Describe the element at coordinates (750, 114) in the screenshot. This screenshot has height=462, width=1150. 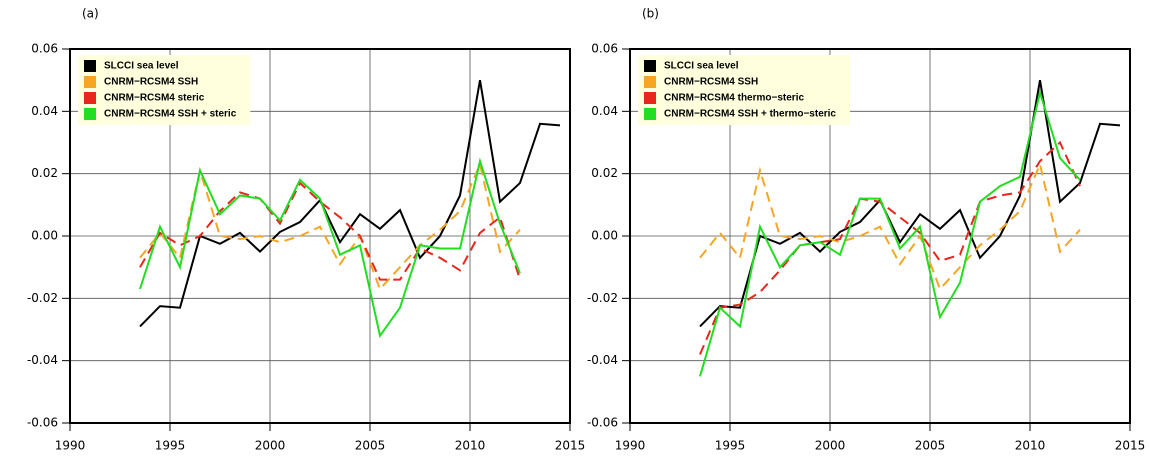
I see `legend-label: CNRM−RCSM4 SSH + thermo−steric` at that location.